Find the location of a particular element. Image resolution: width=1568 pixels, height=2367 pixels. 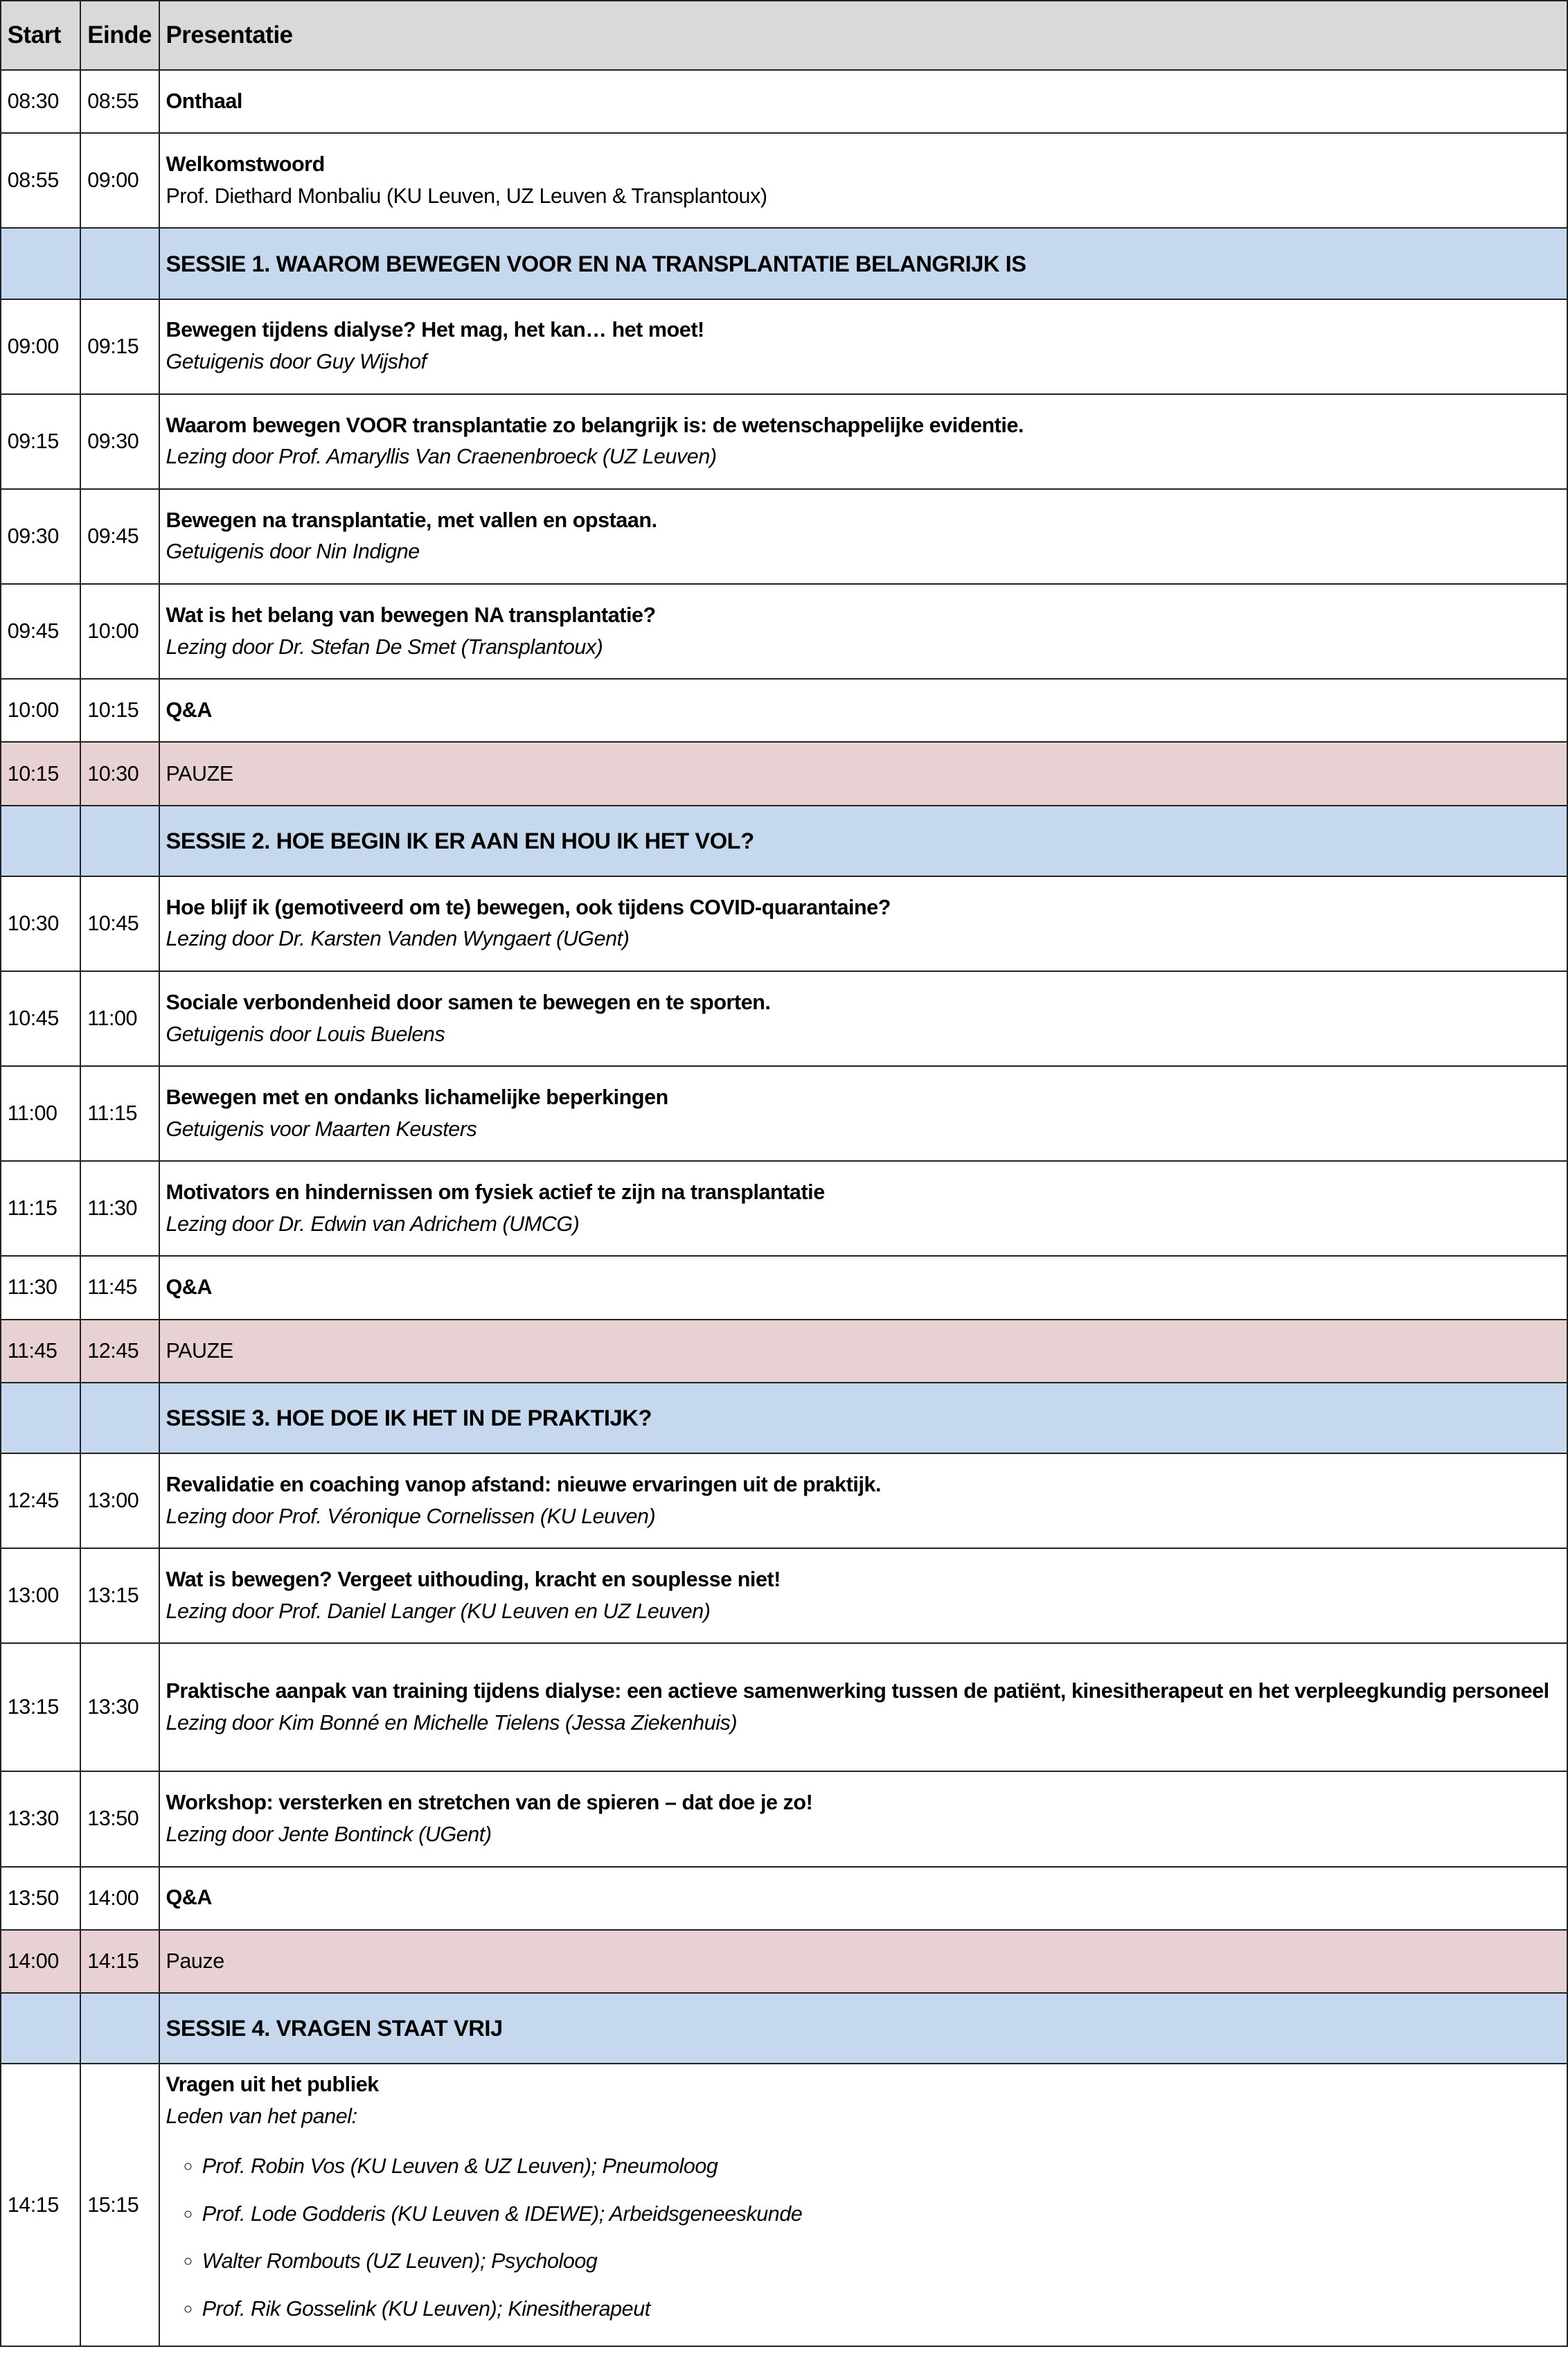

presentation-title: Q&A is located at coordinates (189, 710).